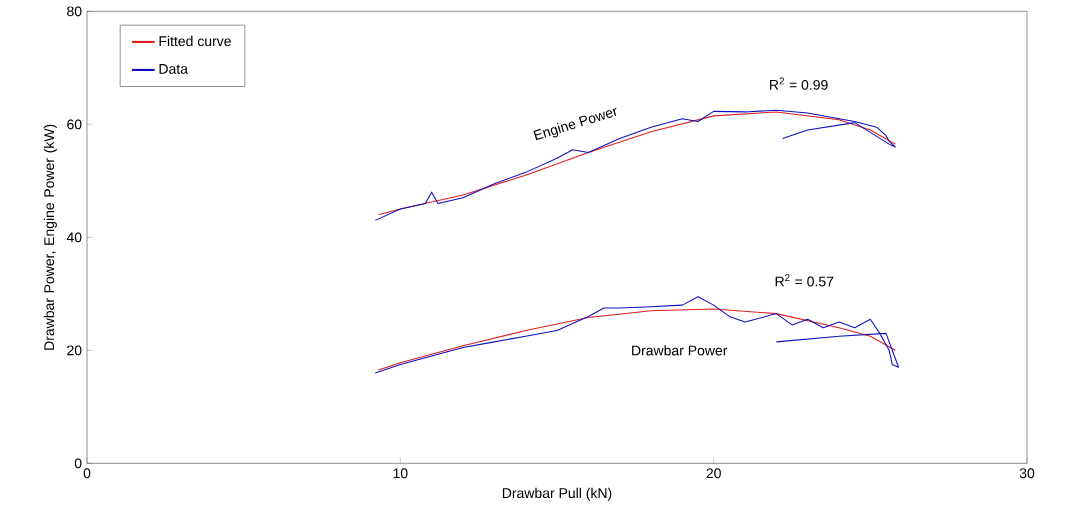 The image size is (1077, 510). Describe the element at coordinates (74, 237) in the screenshot. I see `y-tick-label: 40` at that location.